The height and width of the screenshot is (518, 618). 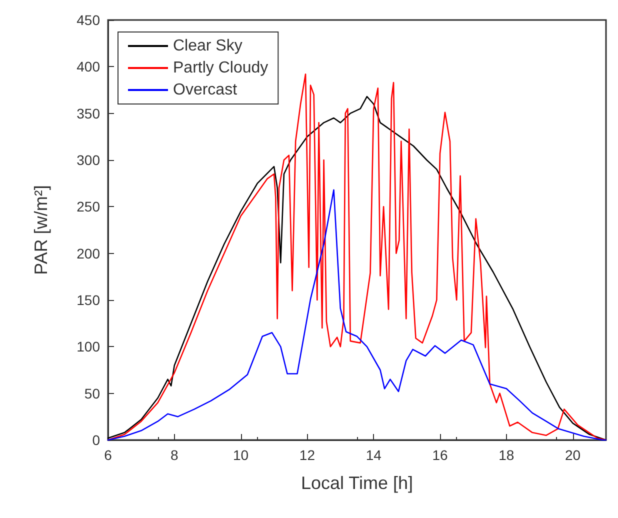 What do you see at coordinates (108, 455) in the screenshot?
I see `x-tick-label: 6` at bounding box center [108, 455].